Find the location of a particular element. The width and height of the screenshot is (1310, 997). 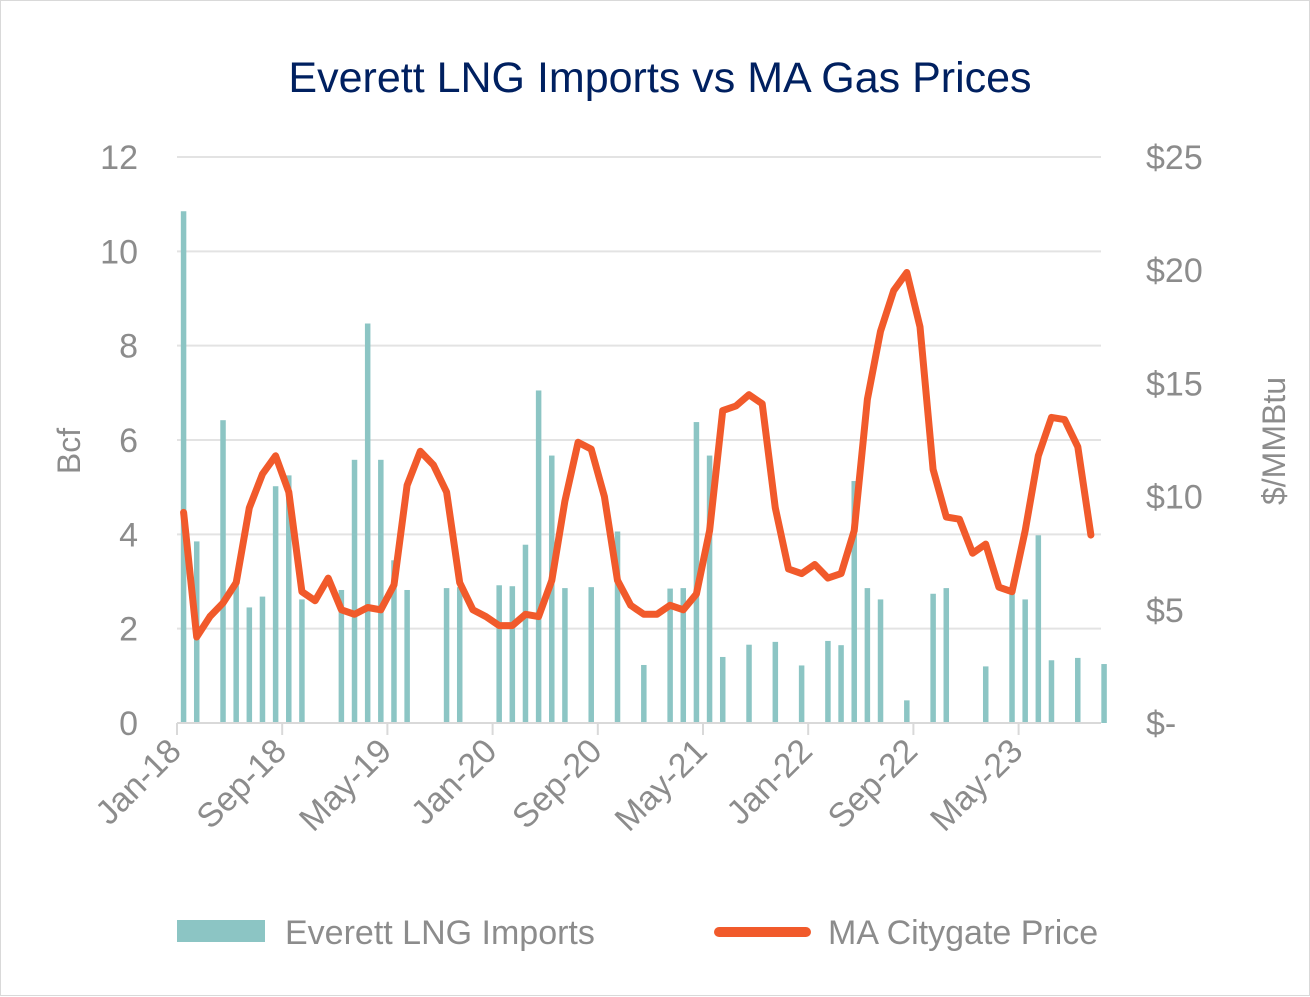

left-tick-label: 10 is located at coordinates (119, 252).